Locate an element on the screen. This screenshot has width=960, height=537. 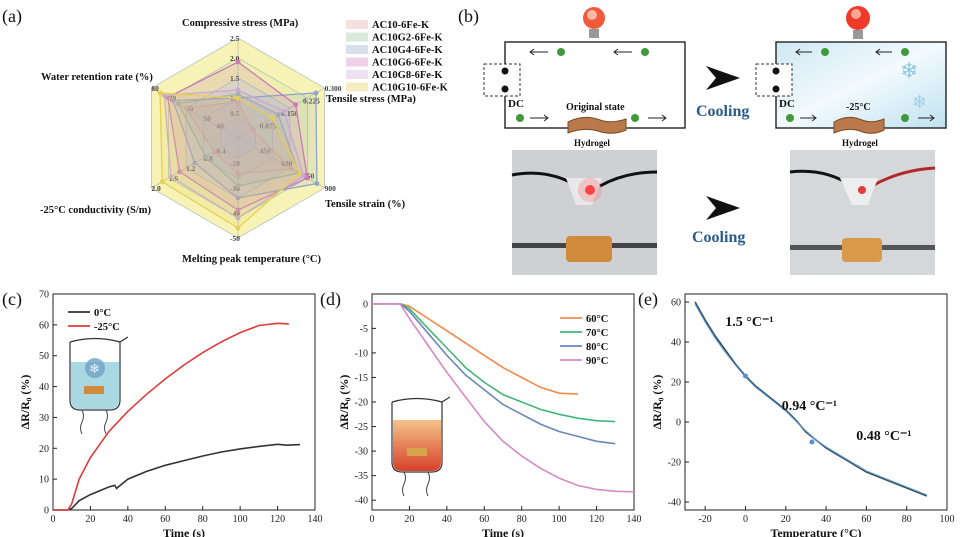
radar-tick-label: -50 is located at coordinates (235, 238).